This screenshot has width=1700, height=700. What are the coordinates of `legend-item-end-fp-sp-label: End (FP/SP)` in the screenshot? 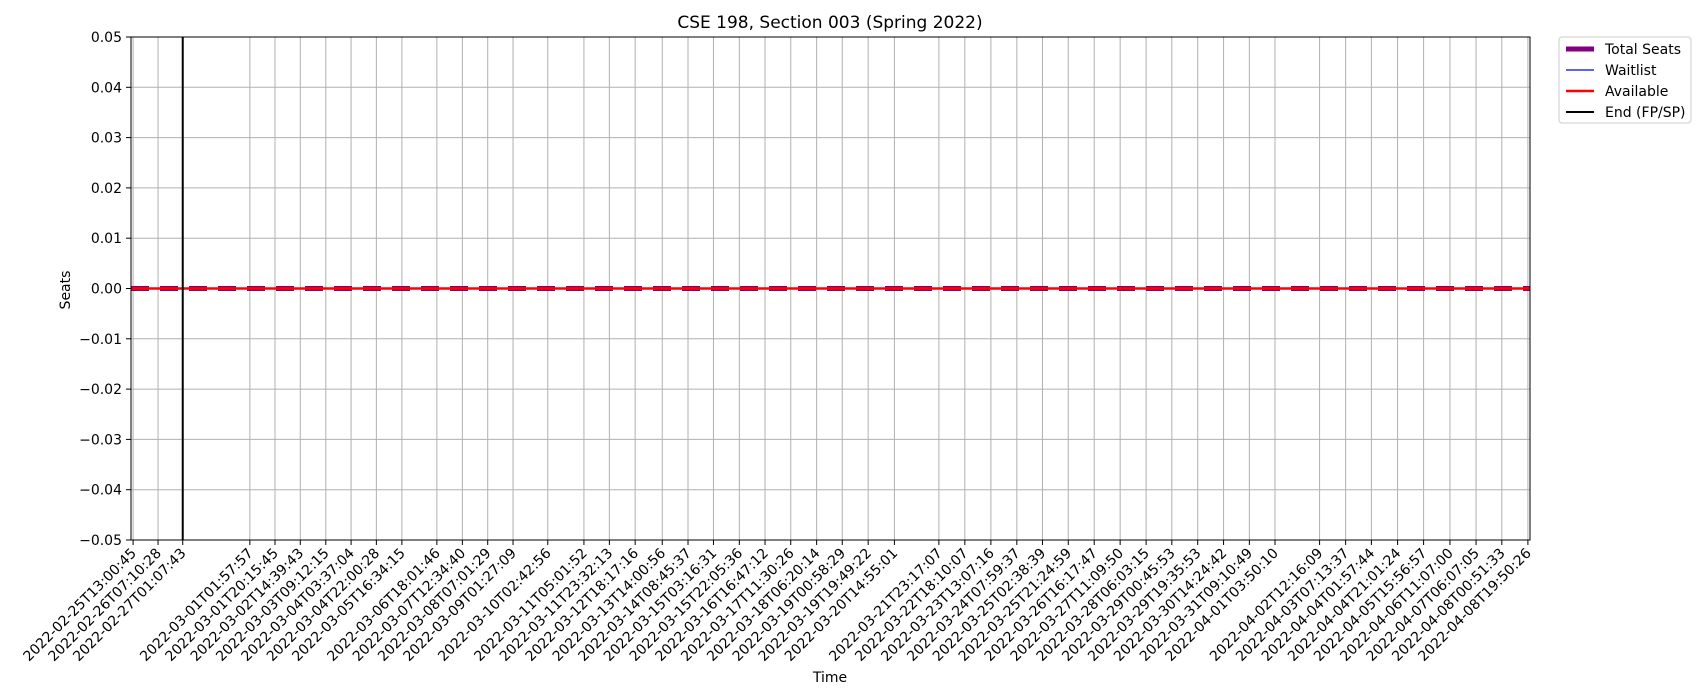 It's located at (1645, 113).